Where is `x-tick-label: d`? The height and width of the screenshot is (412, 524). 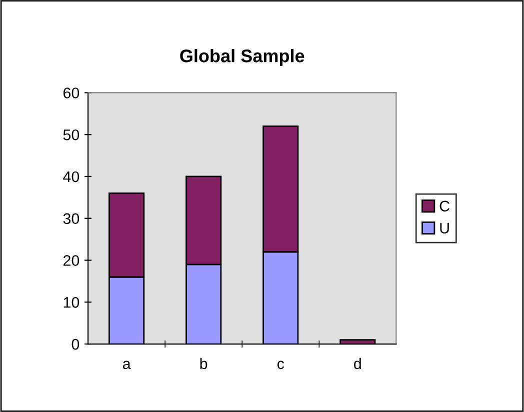 x-tick-label: d is located at coordinates (357, 364).